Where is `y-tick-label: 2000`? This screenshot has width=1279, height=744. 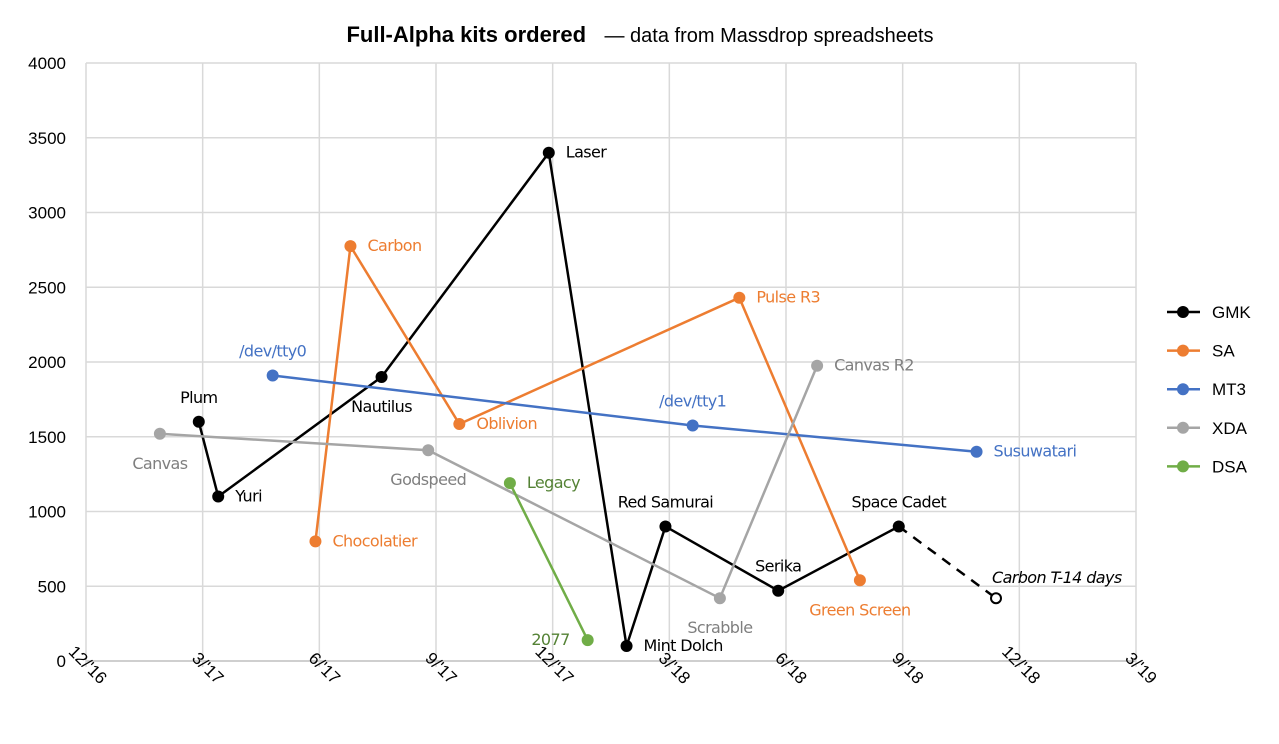
y-tick-label: 2000 is located at coordinates (47, 362).